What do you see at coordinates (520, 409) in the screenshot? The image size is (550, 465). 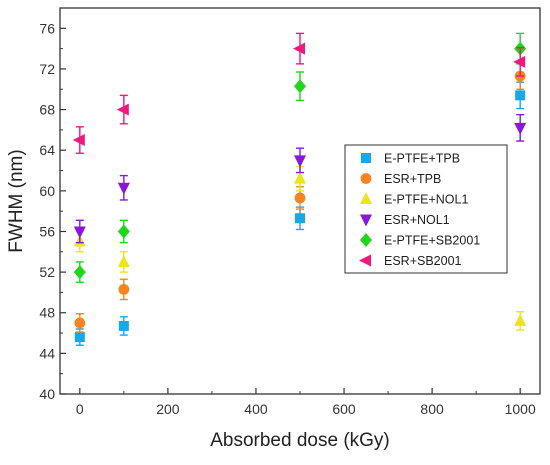 I see `x-tick-label: 1000` at bounding box center [520, 409].